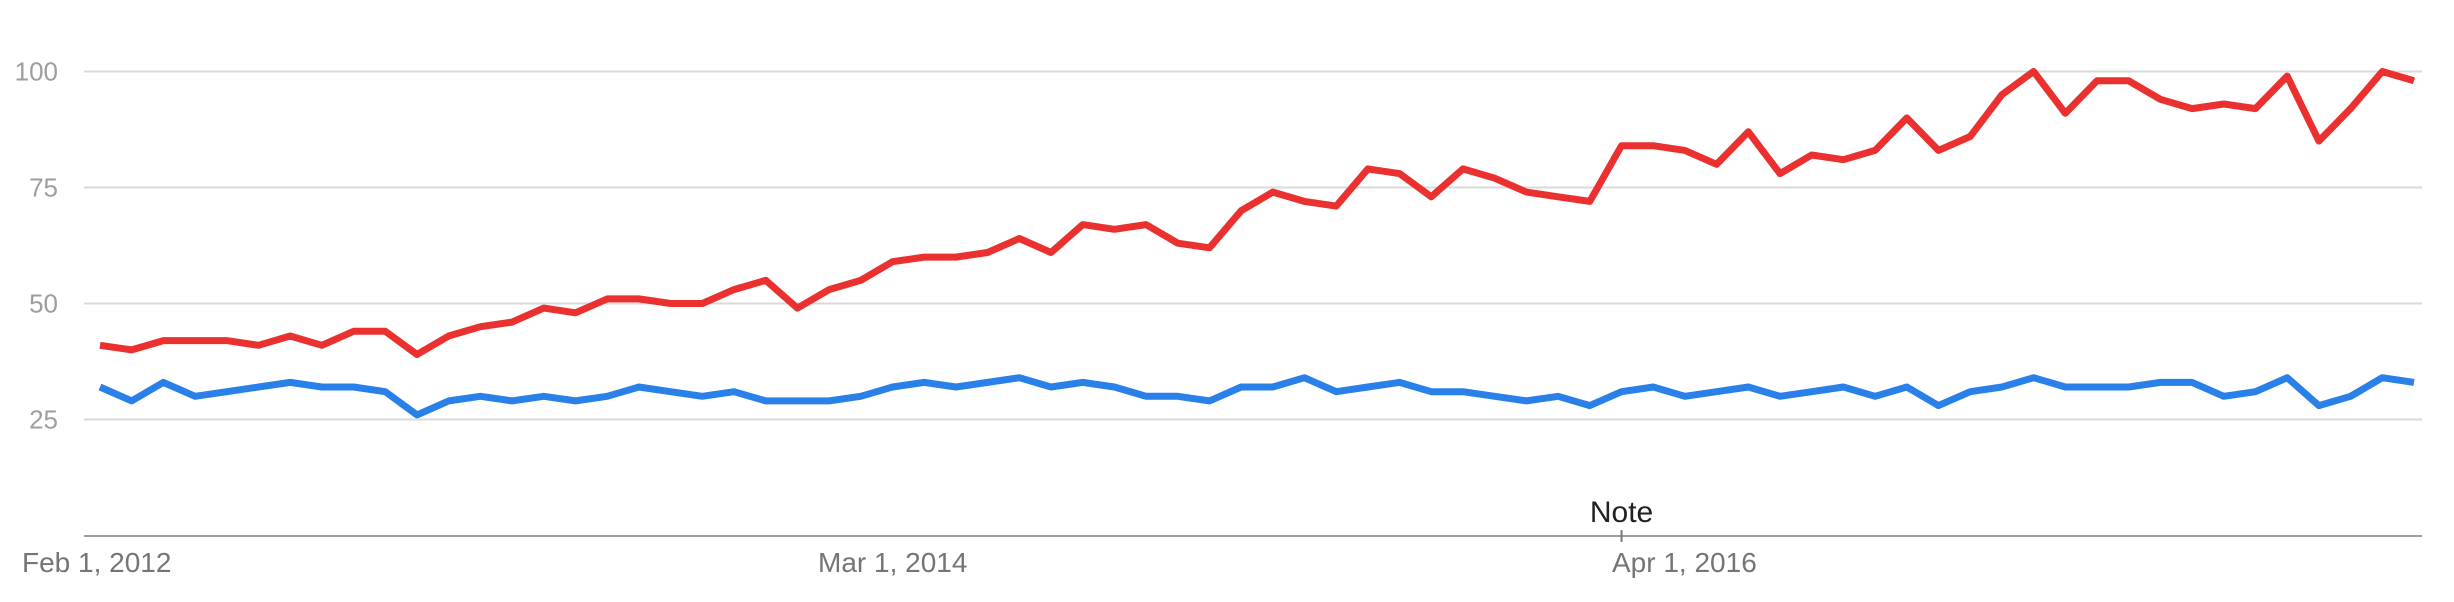  I want to click on y-tick-label-100: 100, so click(36, 72).